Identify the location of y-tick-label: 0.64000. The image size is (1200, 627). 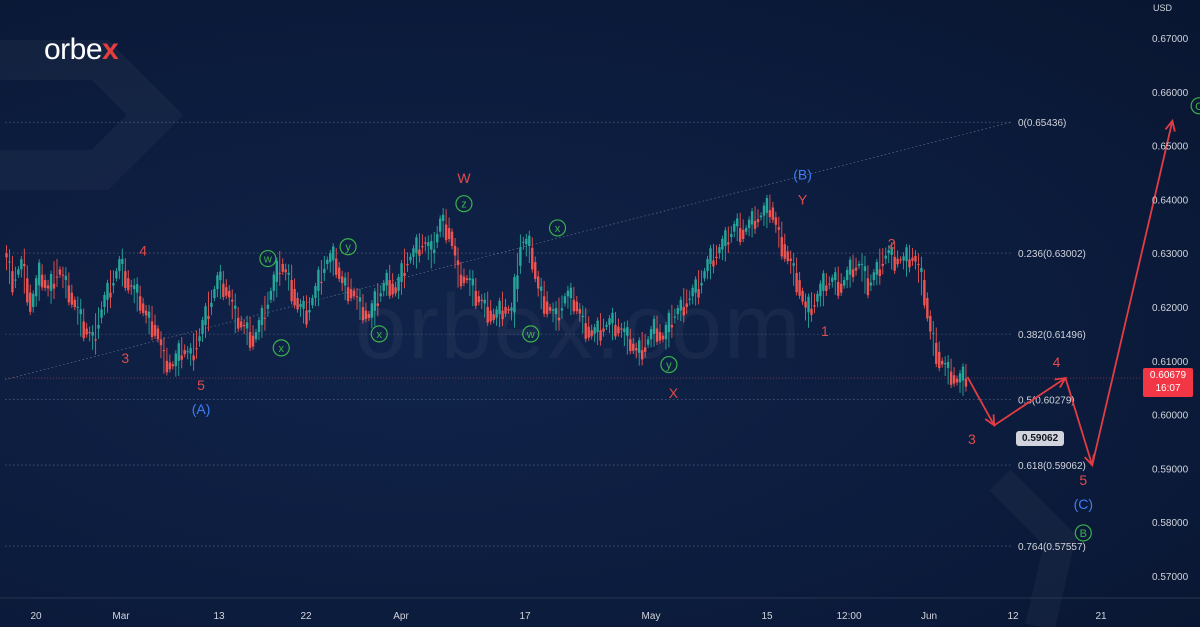
(1170, 200).